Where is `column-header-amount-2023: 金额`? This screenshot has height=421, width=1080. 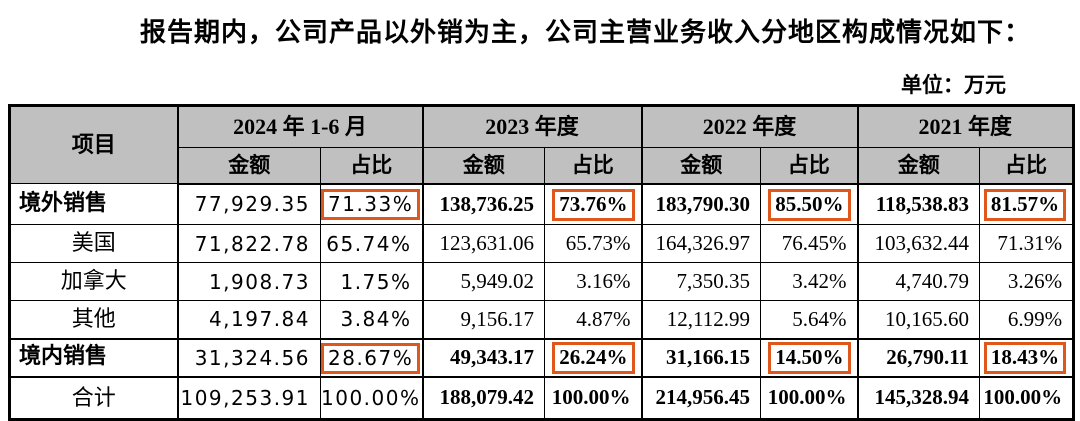
column-header-amount-2023: 金额 is located at coordinates (483, 166).